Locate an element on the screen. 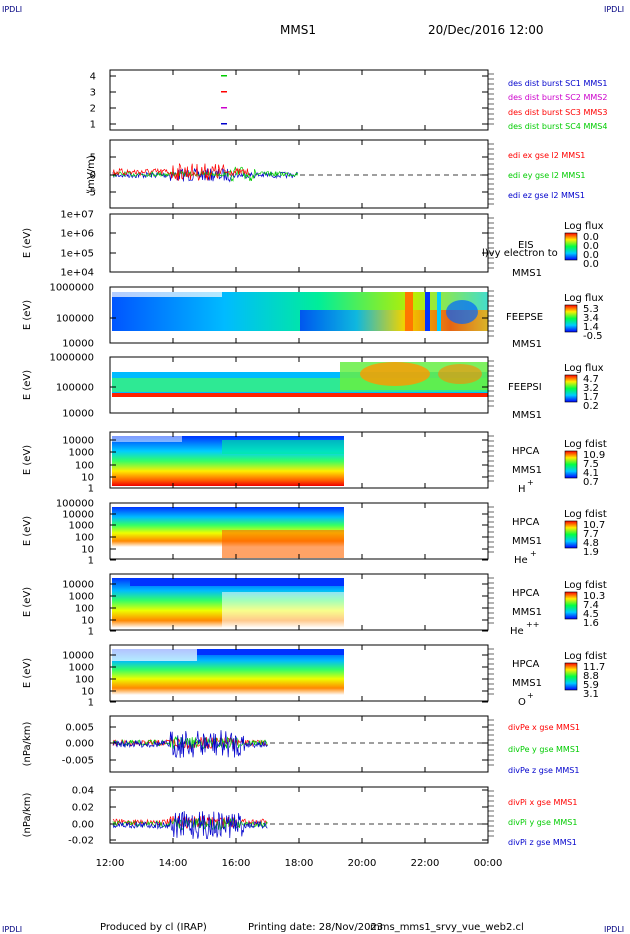 The image size is (630, 934). ytick-label: 1e+07 is located at coordinates (77, 215).